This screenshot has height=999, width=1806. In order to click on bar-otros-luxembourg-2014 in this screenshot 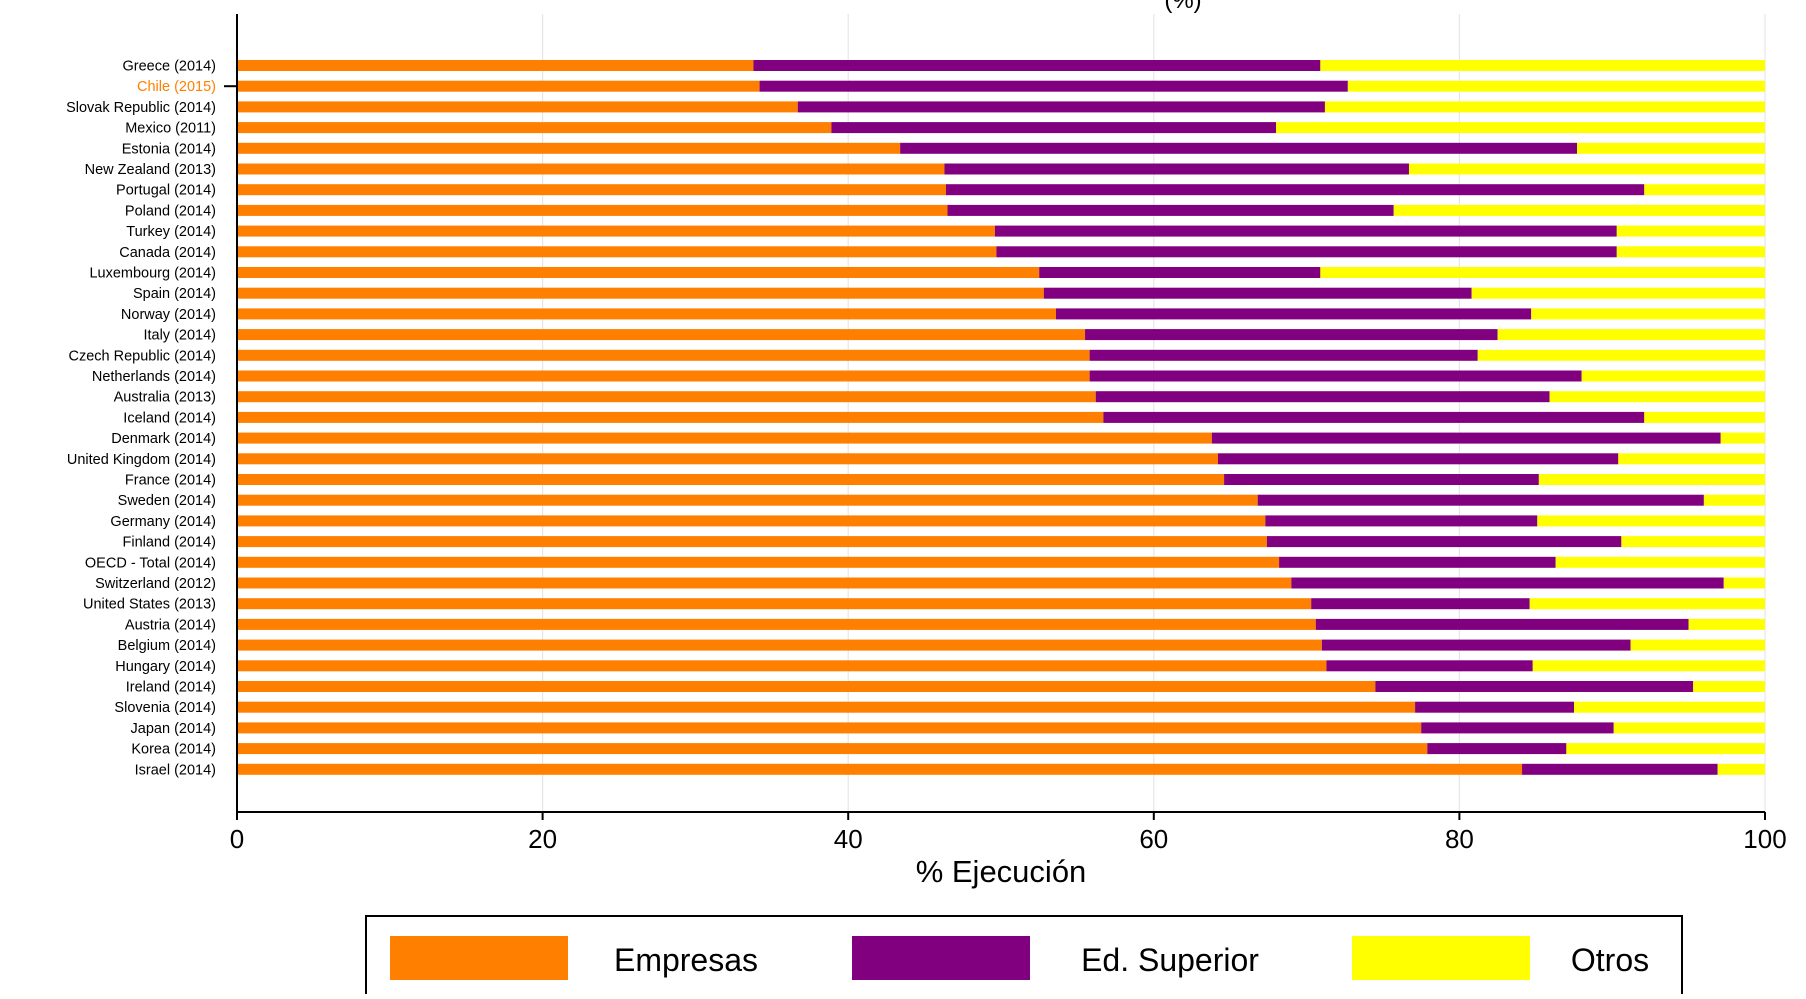, I will do `click(1542, 272)`.